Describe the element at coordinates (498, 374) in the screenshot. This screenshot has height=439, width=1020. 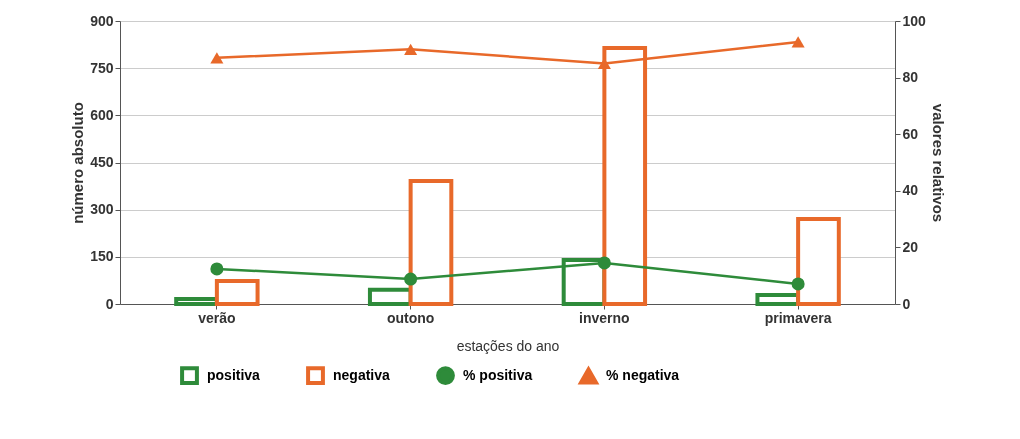
I see `legend-label: % positiva` at that location.